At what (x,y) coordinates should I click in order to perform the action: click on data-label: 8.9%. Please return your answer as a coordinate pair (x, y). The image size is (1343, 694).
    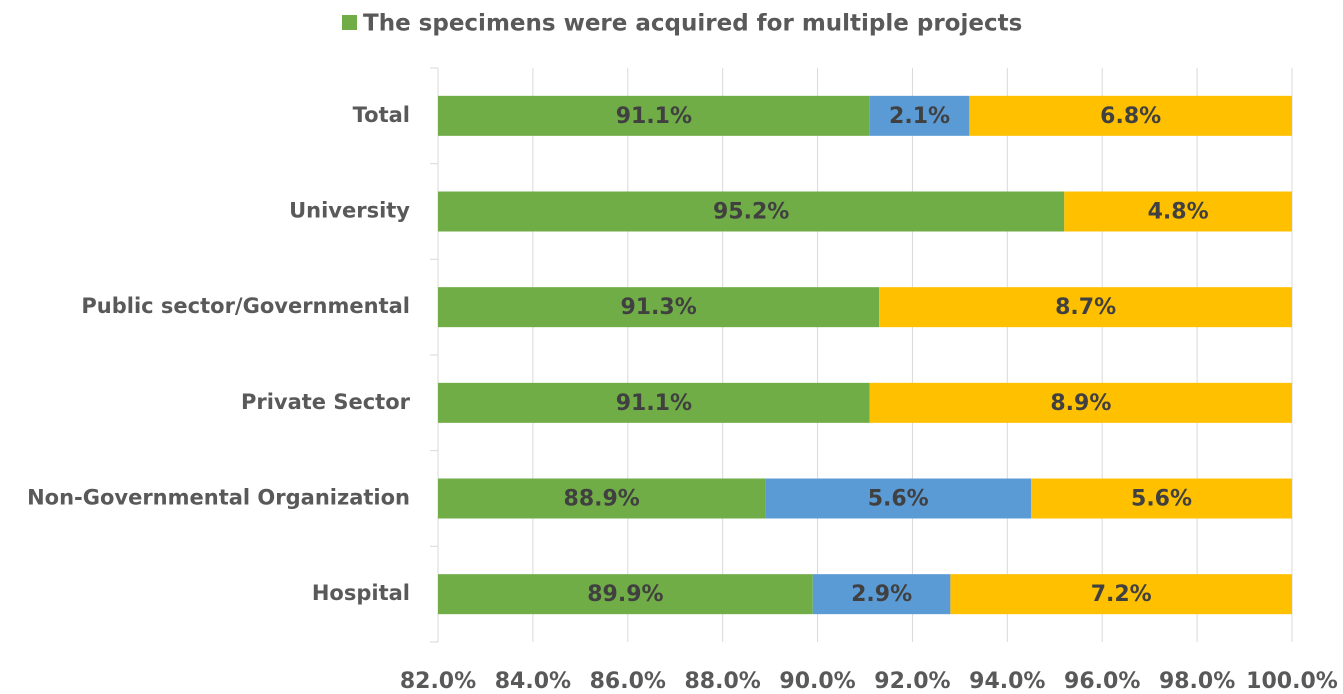
    Looking at the image, I should click on (1080, 403).